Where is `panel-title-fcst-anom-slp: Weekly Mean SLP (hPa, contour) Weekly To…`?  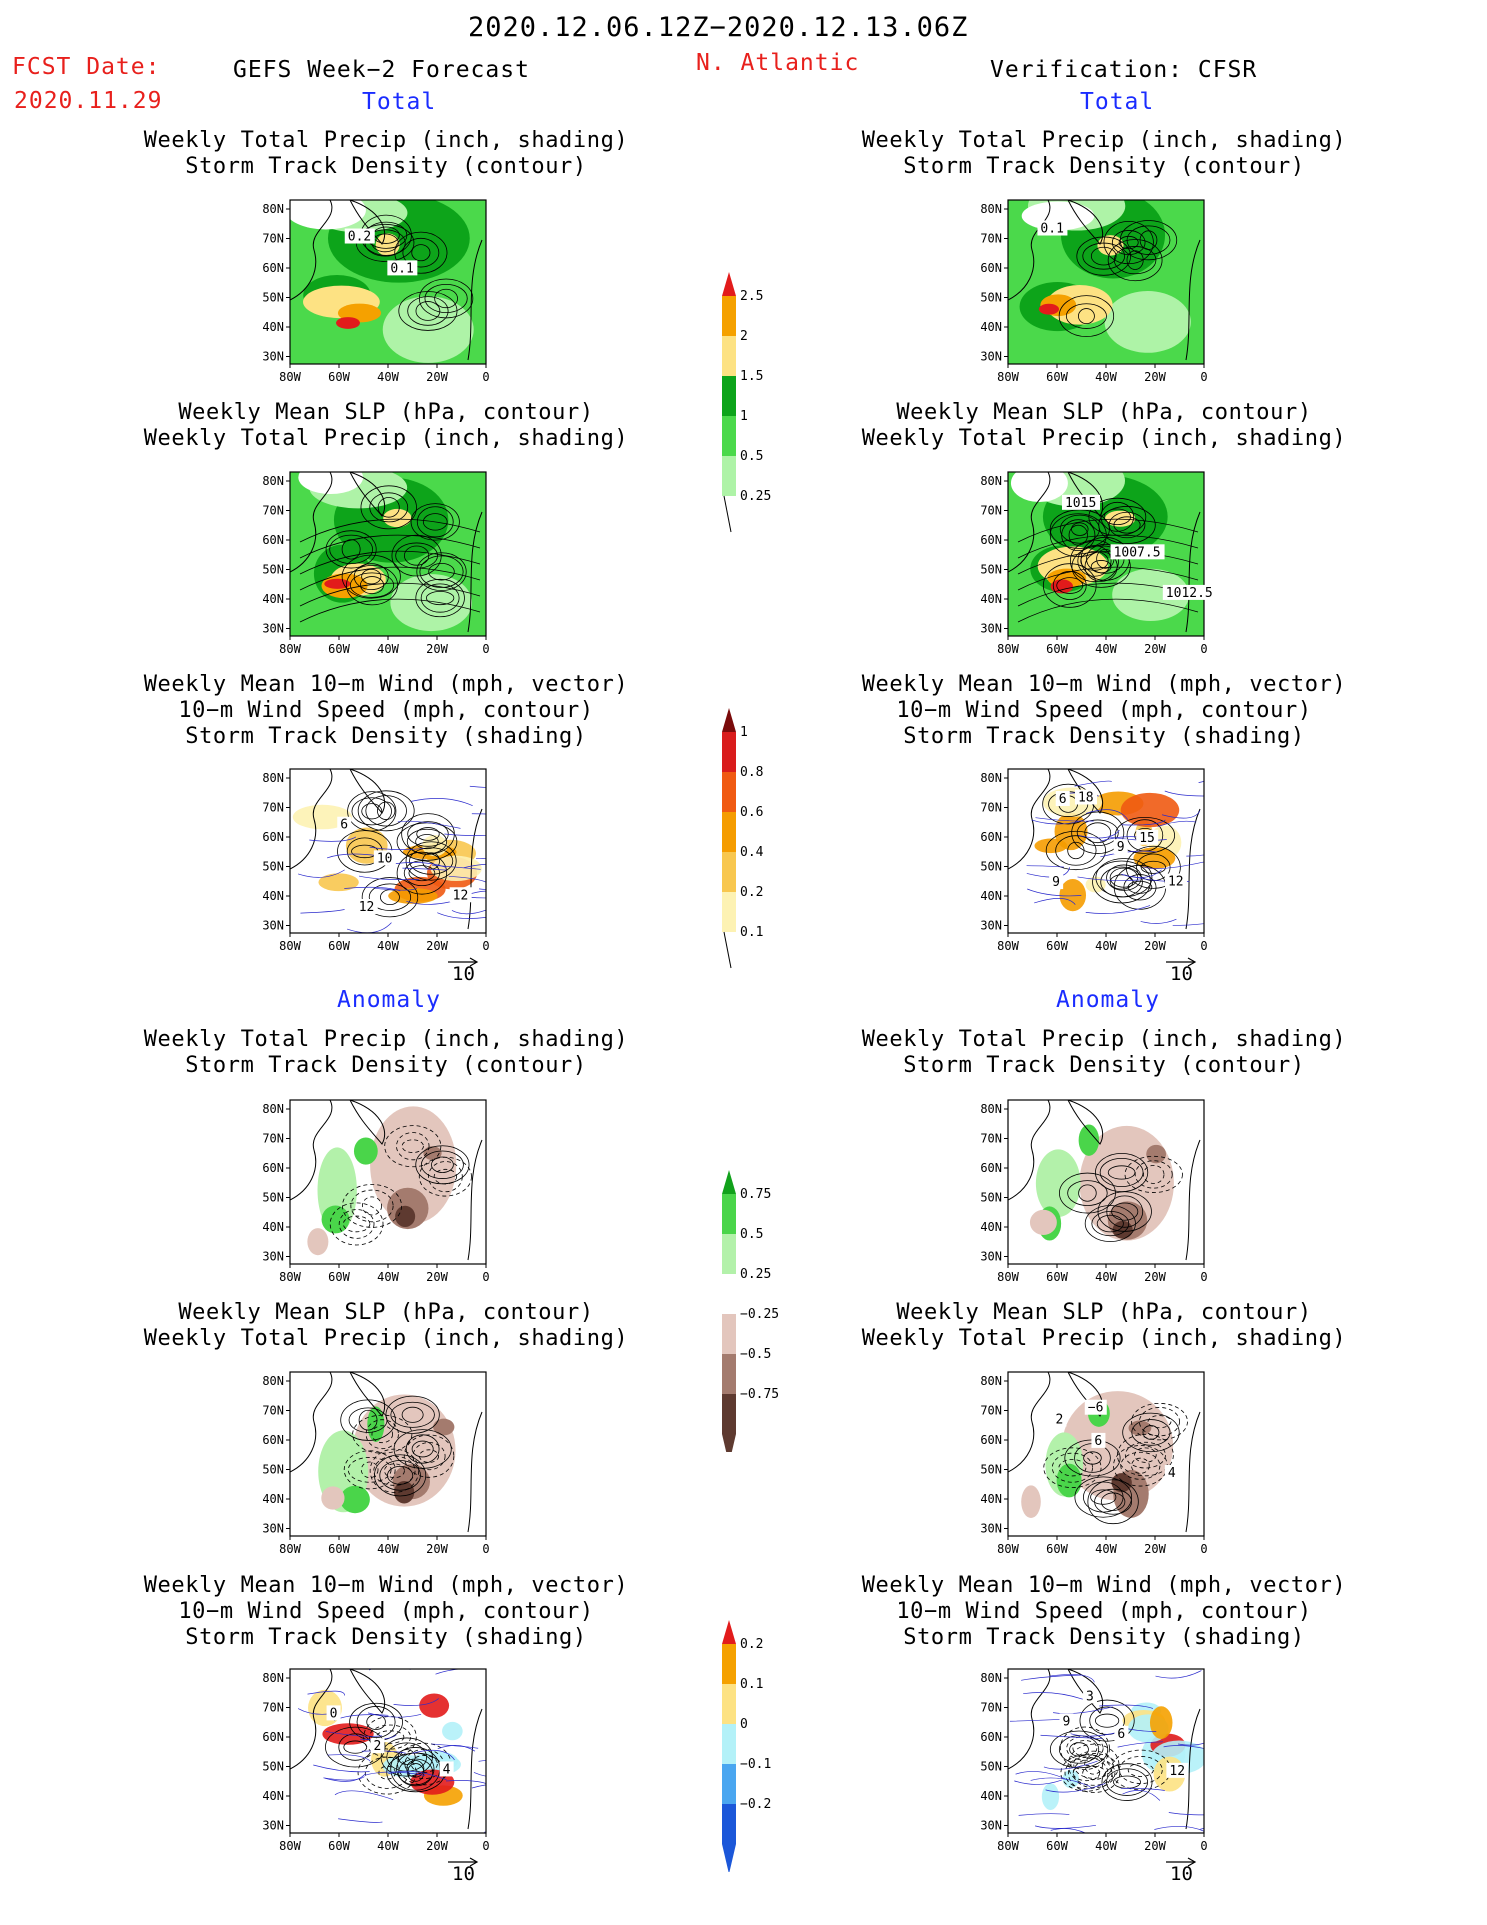
panel-title-fcst-anom-slp: Weekly Mean SLP (hPa, contour) Weekly To… is located at coordinates (386, 1326).